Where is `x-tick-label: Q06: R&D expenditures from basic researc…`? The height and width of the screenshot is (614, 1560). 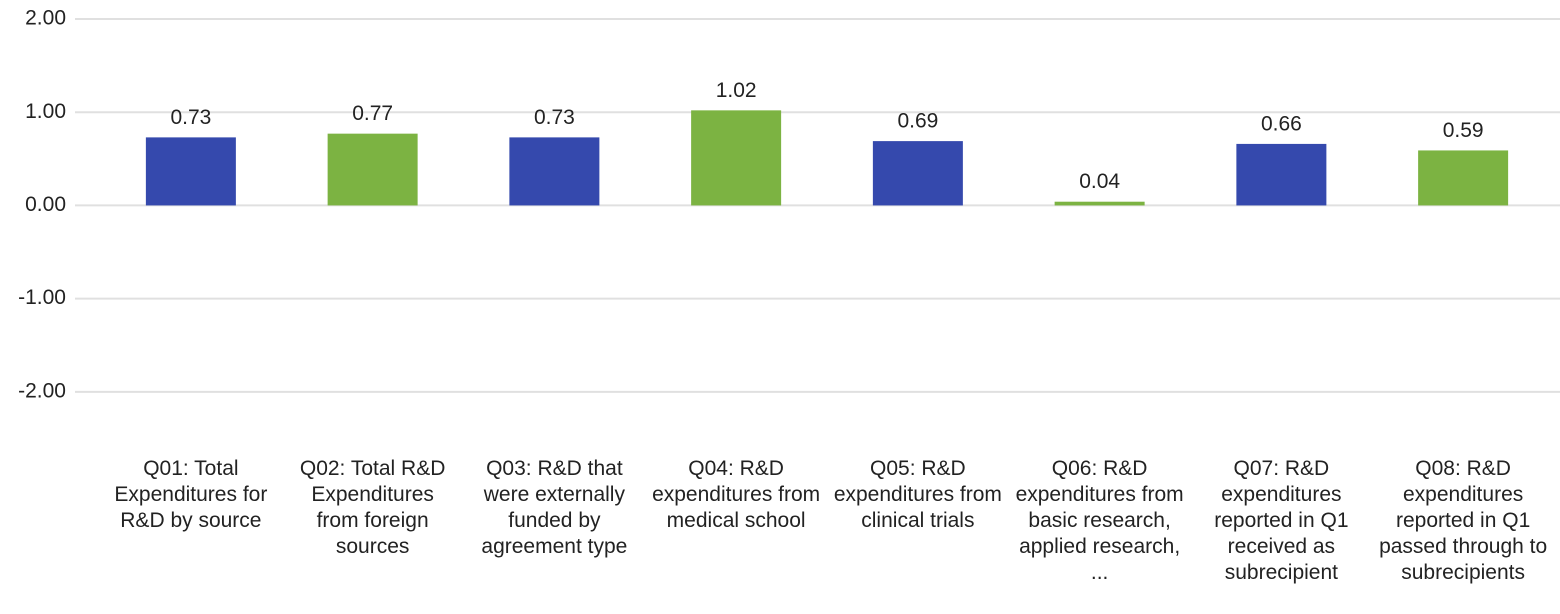 x-tick-label: Q06: R&D expenditures from basic researc… is located at coordinates (1099, 520).